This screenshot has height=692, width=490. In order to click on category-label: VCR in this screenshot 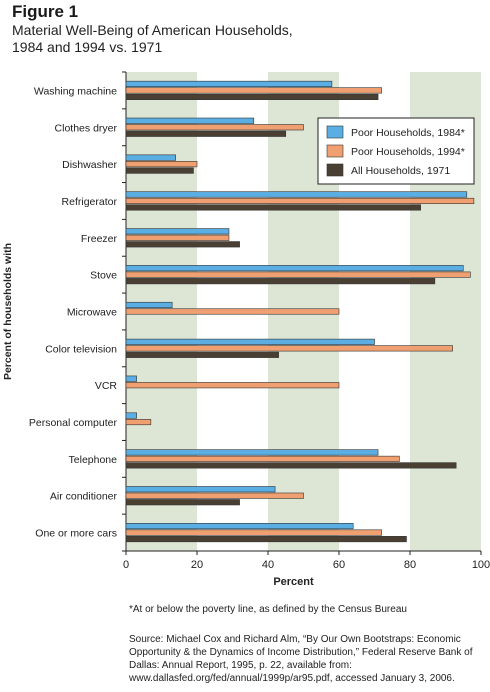, I will do `click(106, 386)`.